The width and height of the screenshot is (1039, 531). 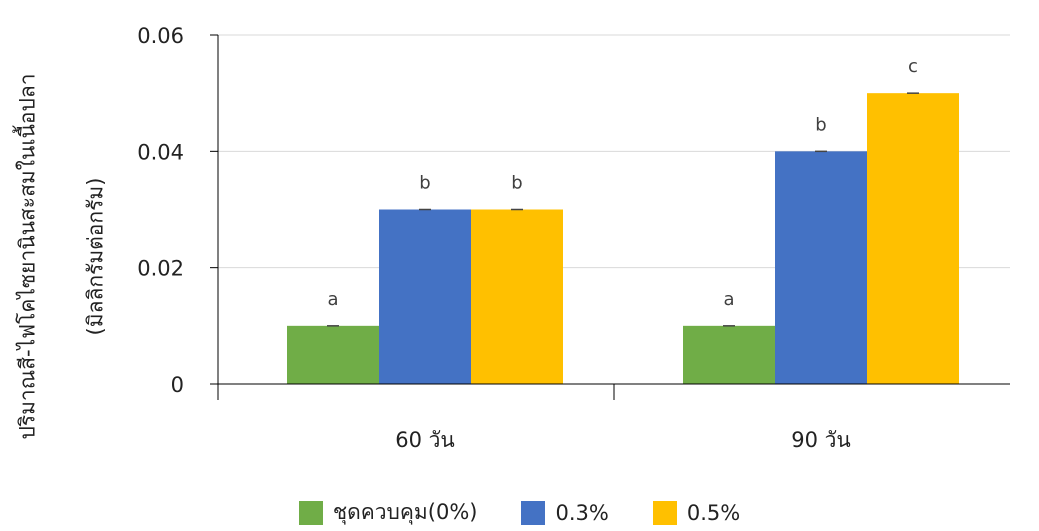 I want to click on legend-swatch-0.3, so click(x=533, y=512).